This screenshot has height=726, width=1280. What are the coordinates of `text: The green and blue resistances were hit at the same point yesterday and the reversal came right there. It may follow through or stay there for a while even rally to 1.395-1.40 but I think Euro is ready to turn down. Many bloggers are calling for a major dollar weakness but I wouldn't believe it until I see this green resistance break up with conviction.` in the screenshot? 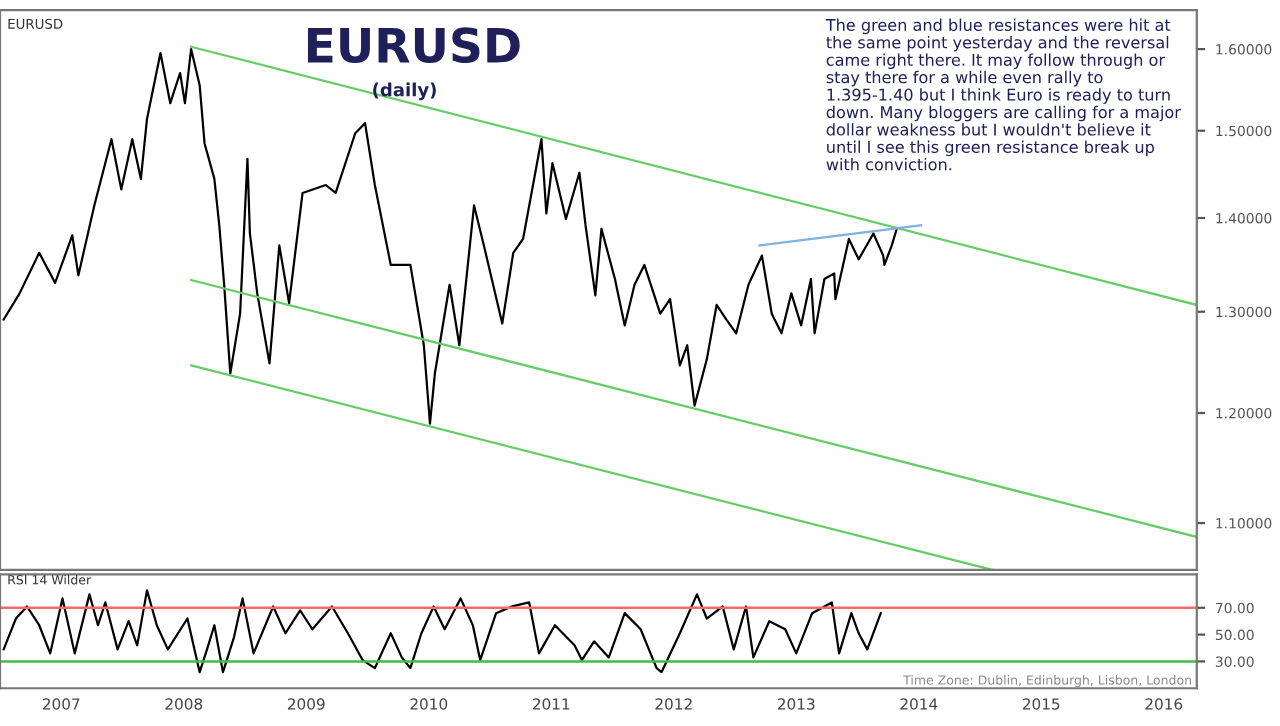 It's located at (1003, 94).